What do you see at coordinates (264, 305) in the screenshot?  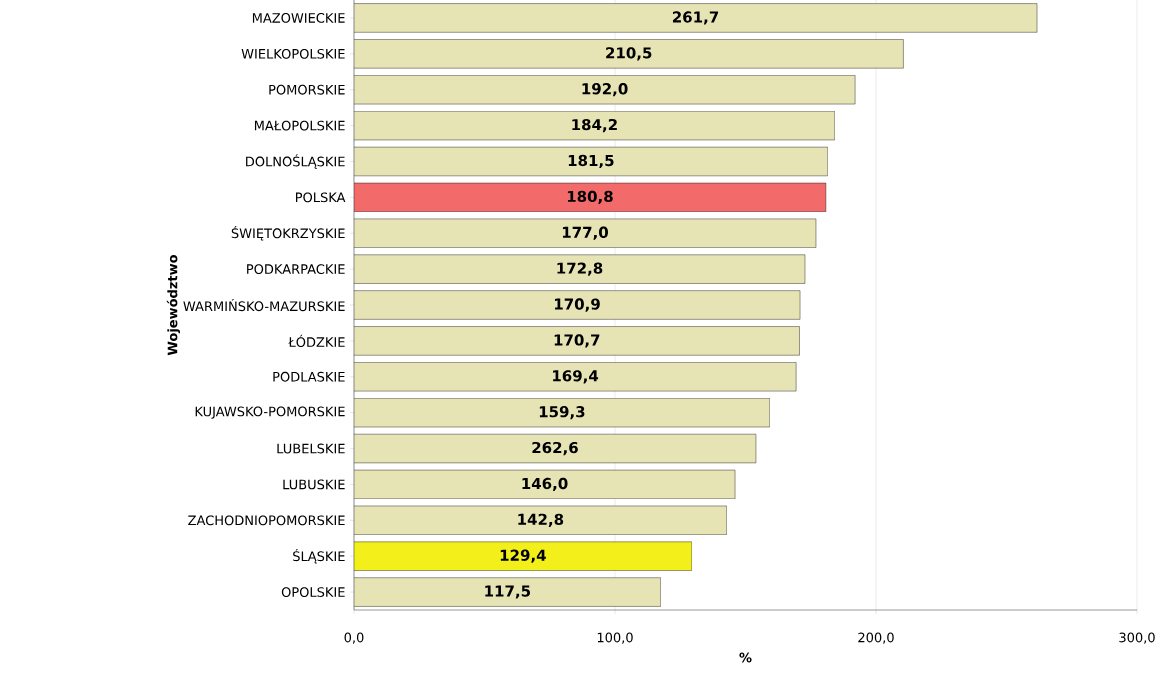 I see `y-tick-label: WARMIŃSKO-MAZURSKIE` at bounding box center [264, 305].